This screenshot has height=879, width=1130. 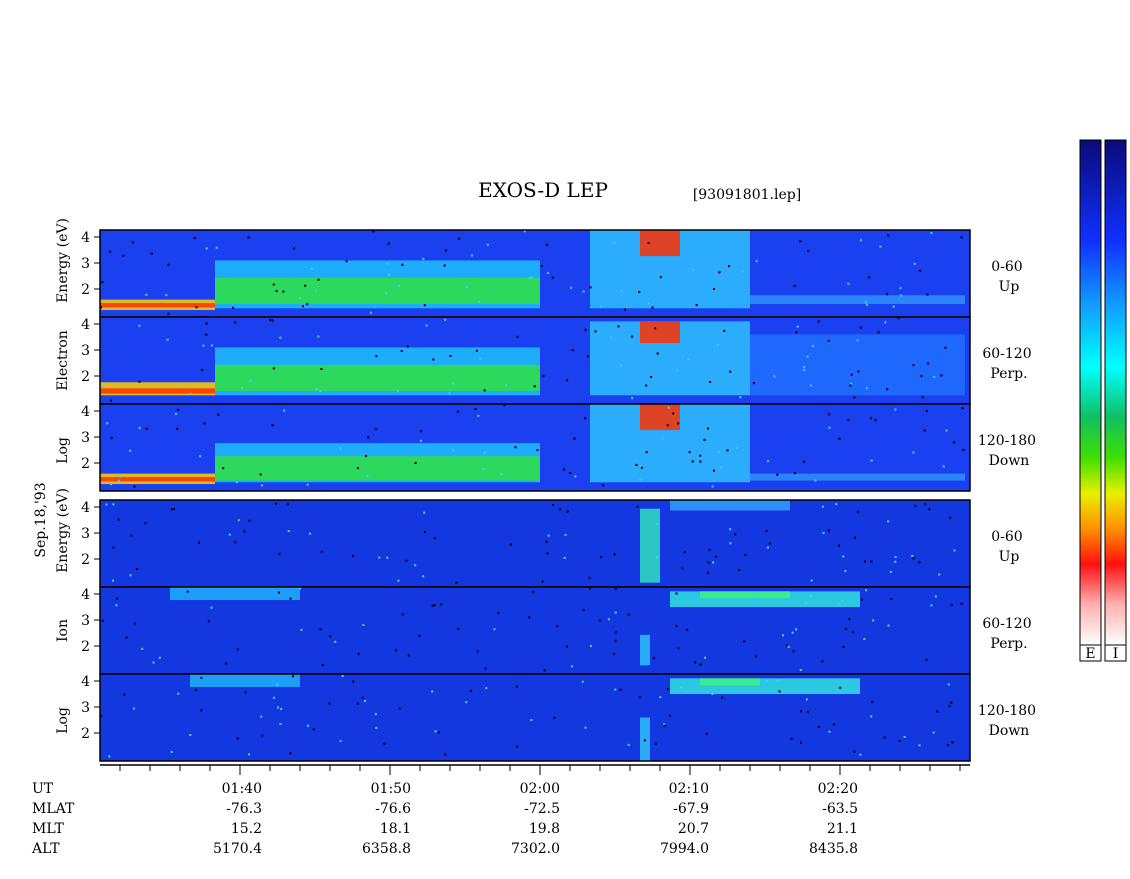 What do you see at coordinates (1009, 287) in the screenshot?
I see `direction: Up` at bounding box center [1009, 287].